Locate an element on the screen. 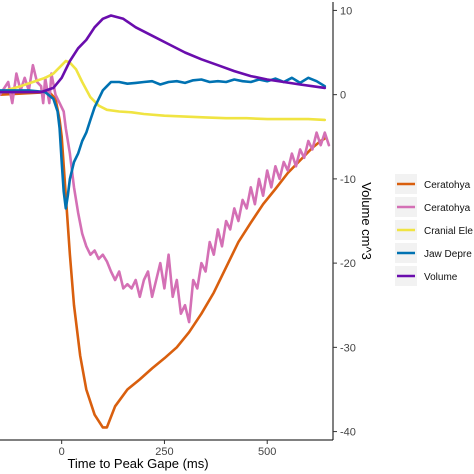  y-tick-label: -30 is located at coordinates (348, 348).